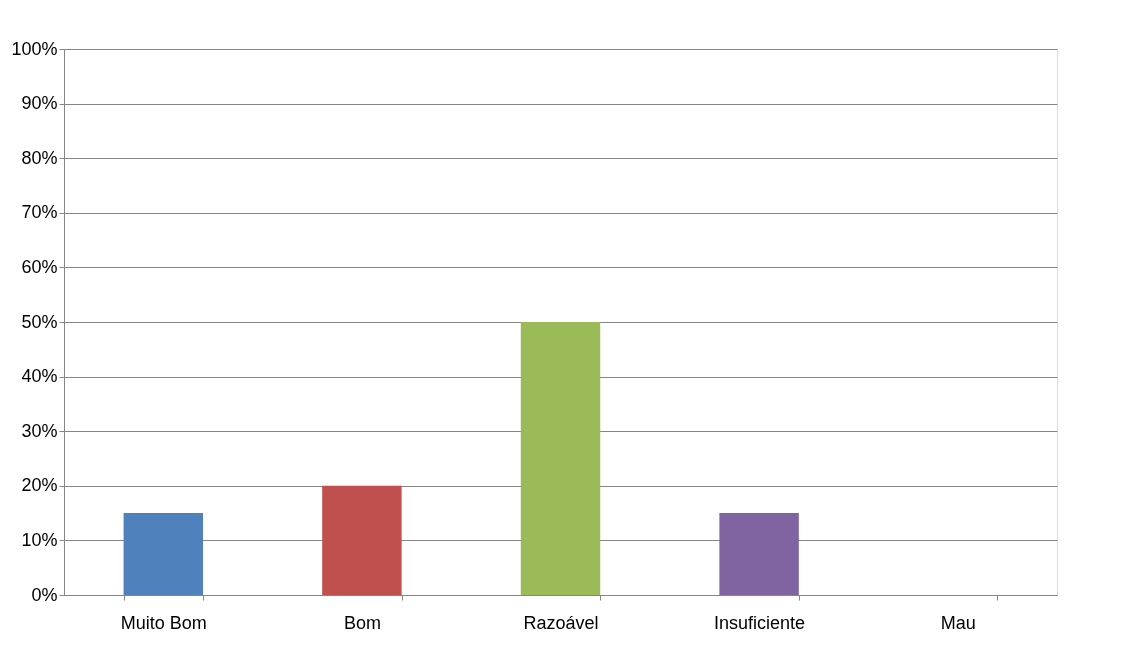  Describe the element at coordinates (39, 539) in the screenshot. I see `y-tick-label: 10%` at that location.